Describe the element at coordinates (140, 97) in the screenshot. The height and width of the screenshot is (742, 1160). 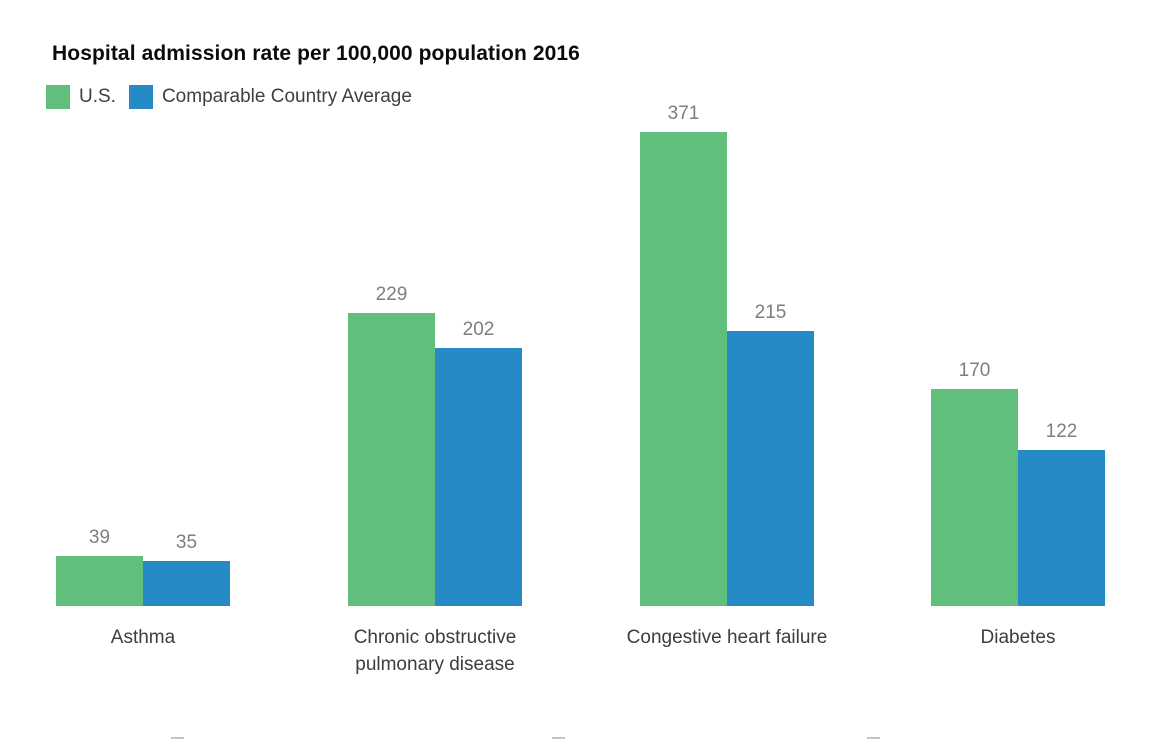
I see `legend-swatch-comparable-average` at that location.